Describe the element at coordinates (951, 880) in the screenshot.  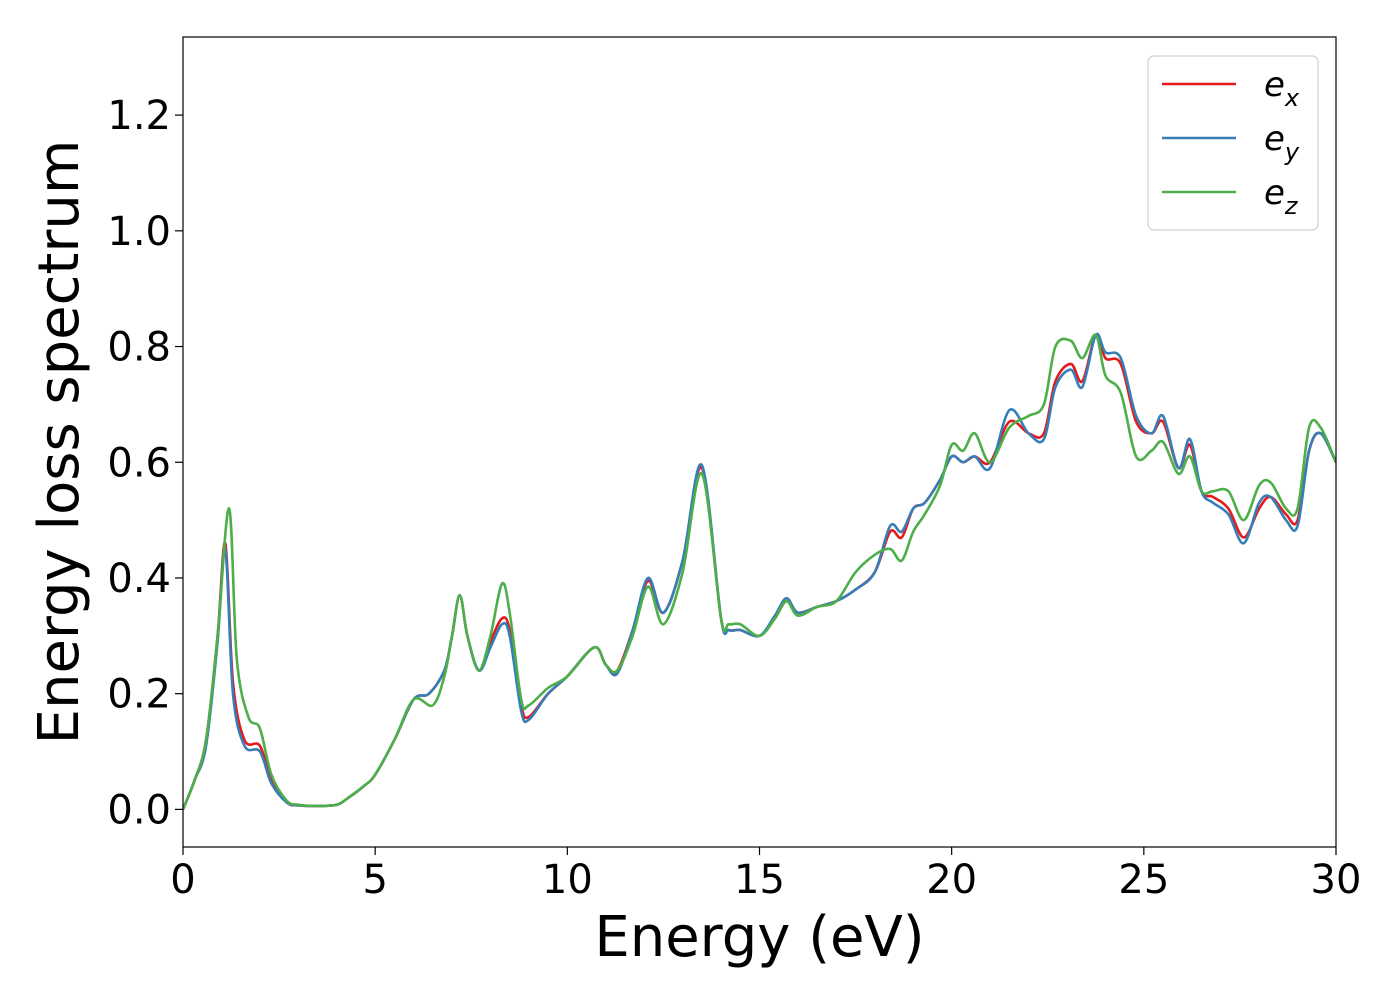
I see `x-tick-label: 20` at that location.